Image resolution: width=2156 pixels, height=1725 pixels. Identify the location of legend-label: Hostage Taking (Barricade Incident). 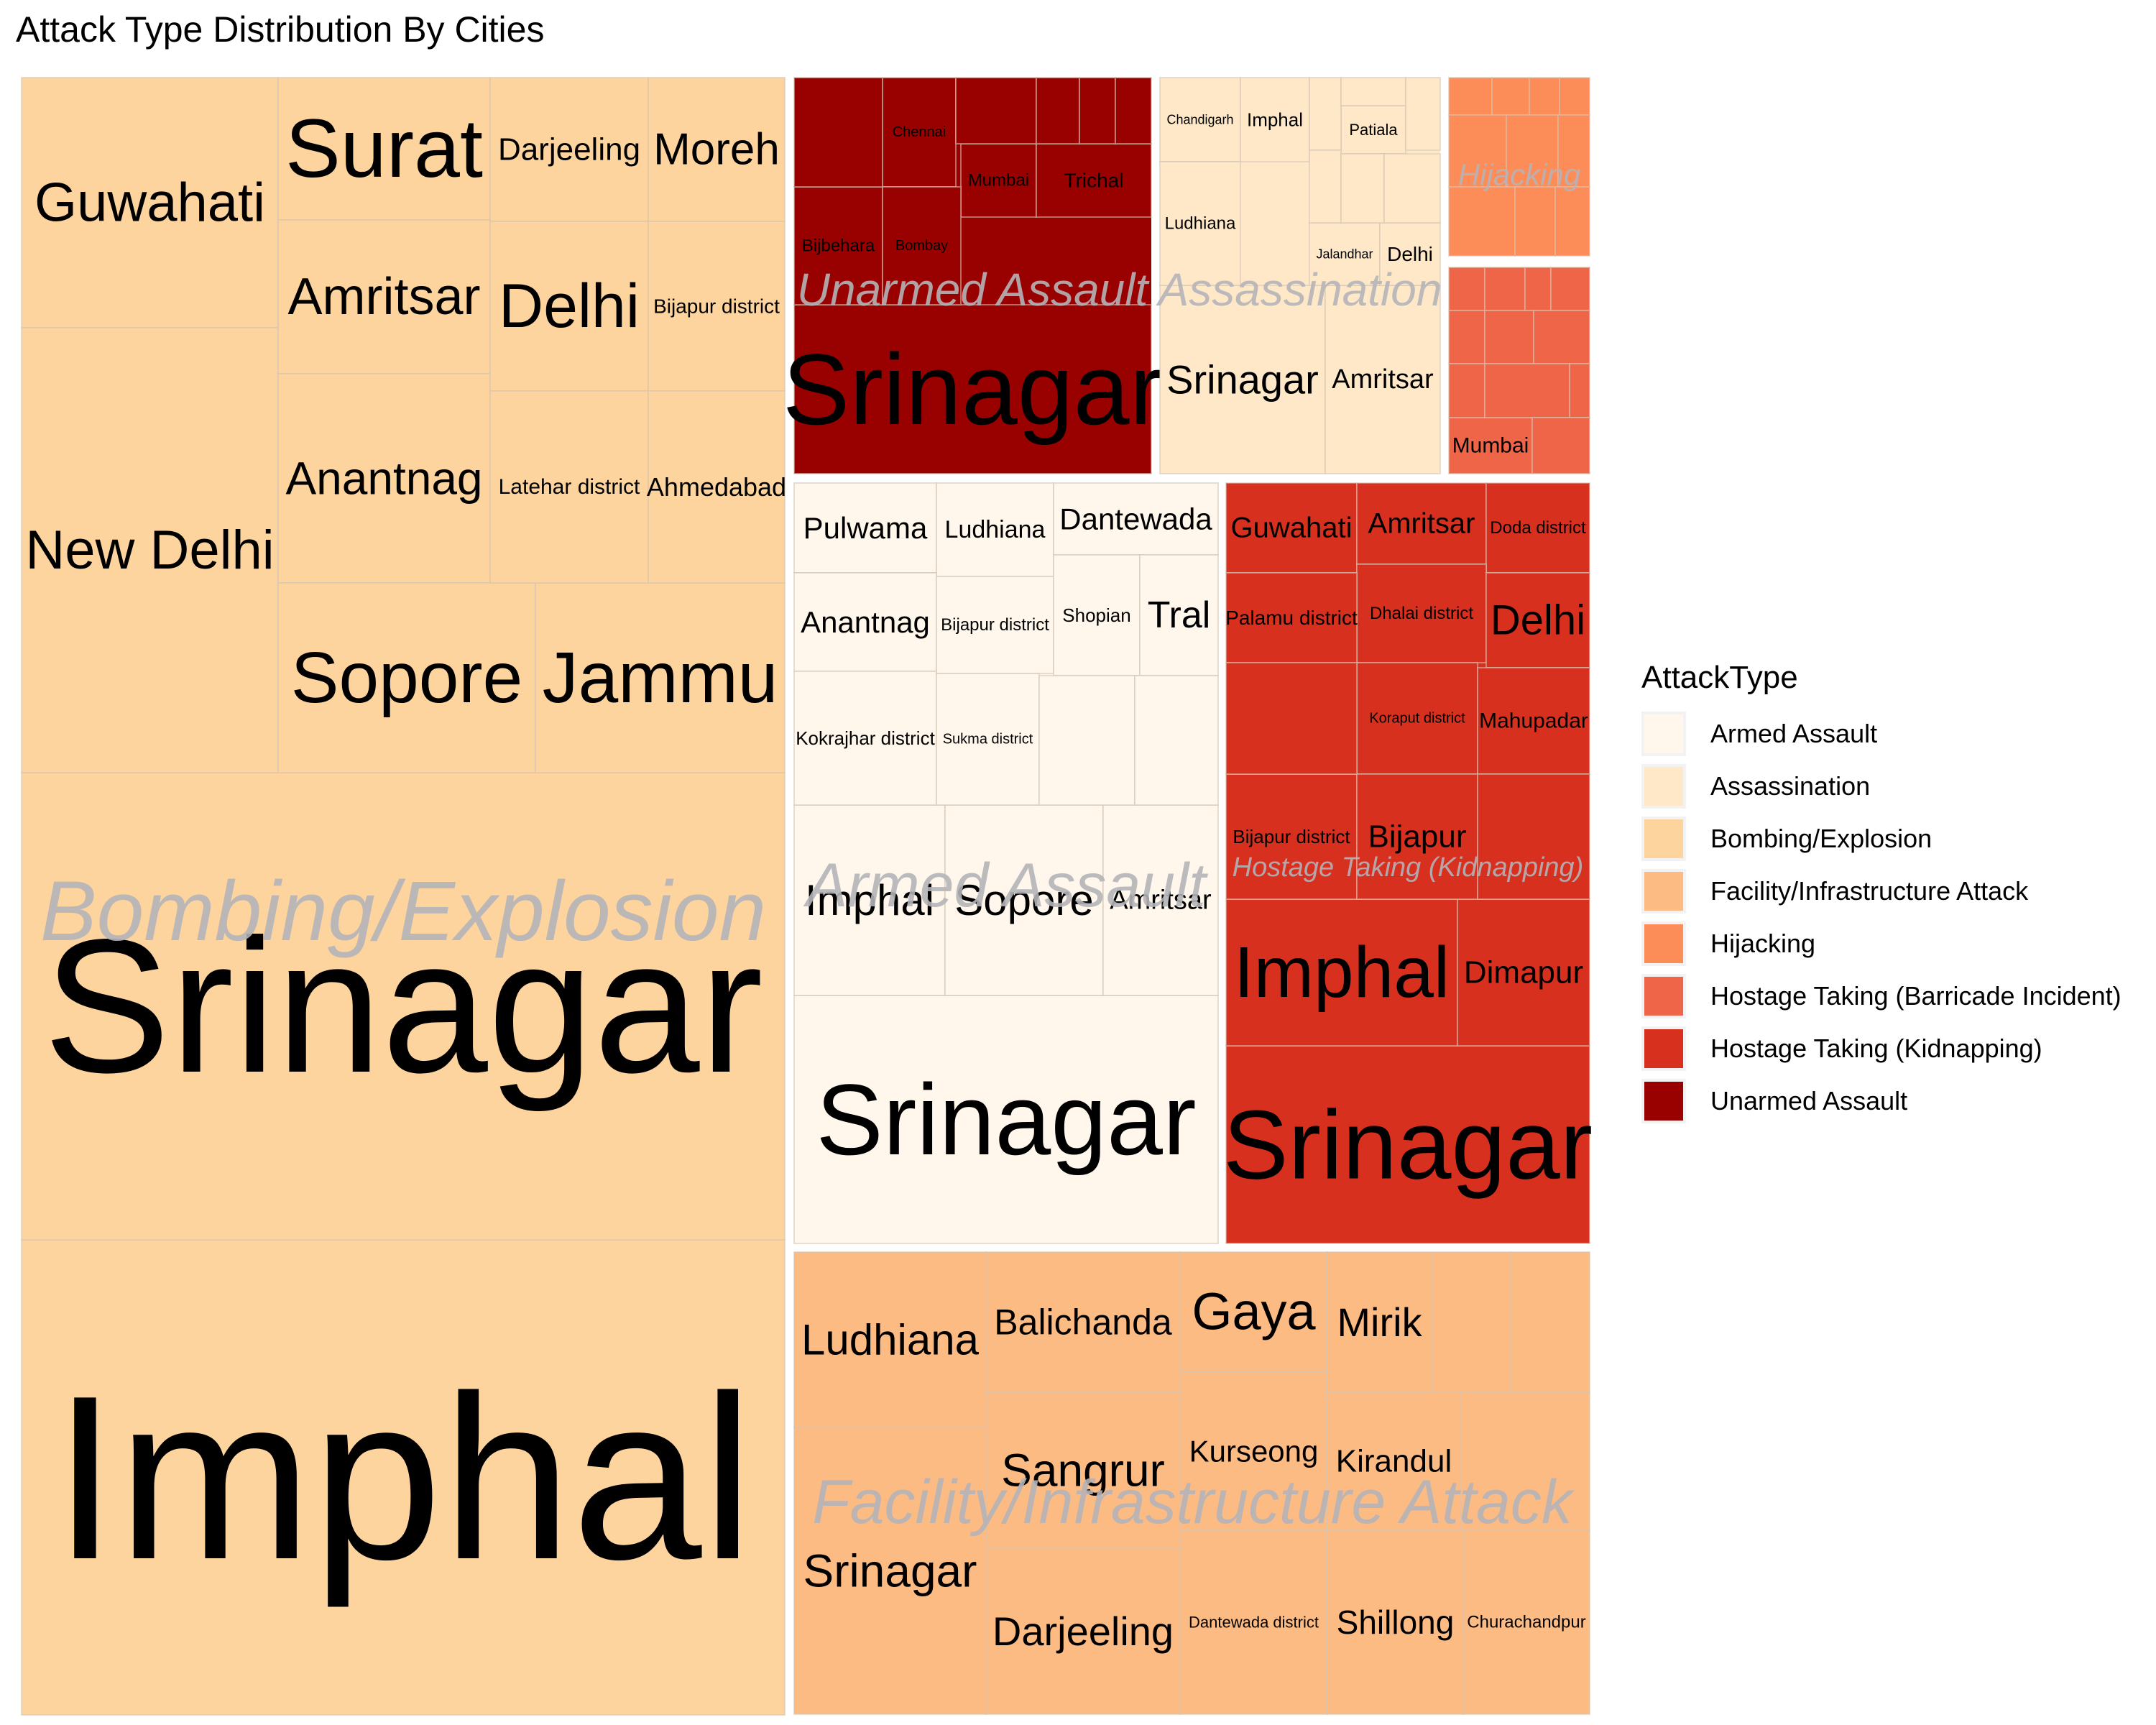
(1916, 995).